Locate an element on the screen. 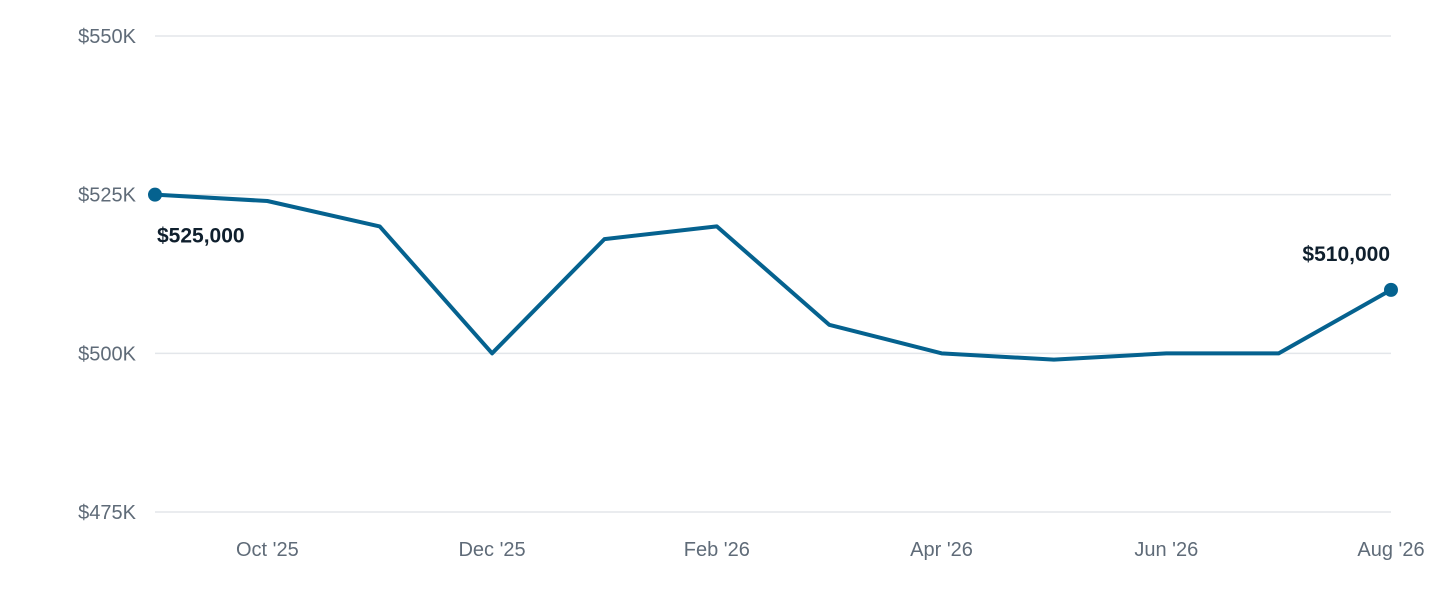 The width and height of the screenshot is (1440, 600). start-value-label: $525,000 is located at coordinates (201, 236).